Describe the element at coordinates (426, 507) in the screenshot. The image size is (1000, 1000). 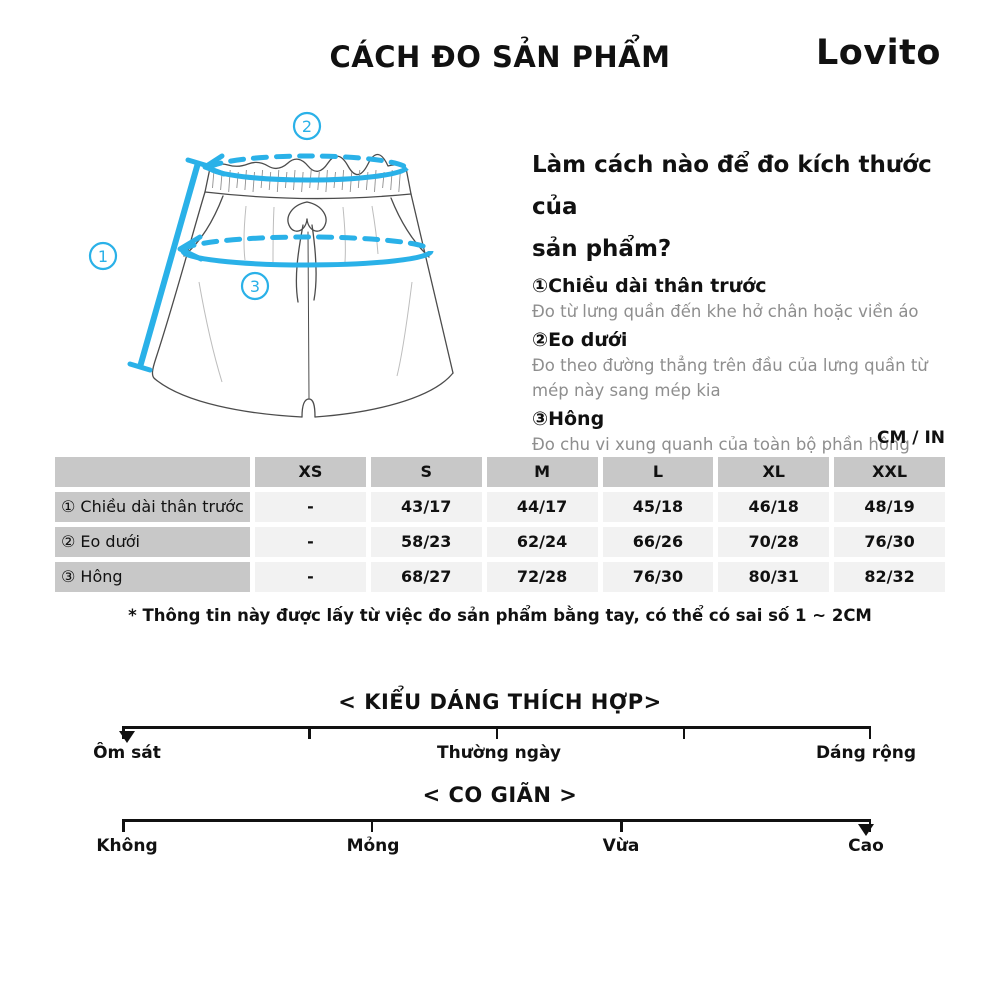
I see `table-cell: 43/17` at that location.